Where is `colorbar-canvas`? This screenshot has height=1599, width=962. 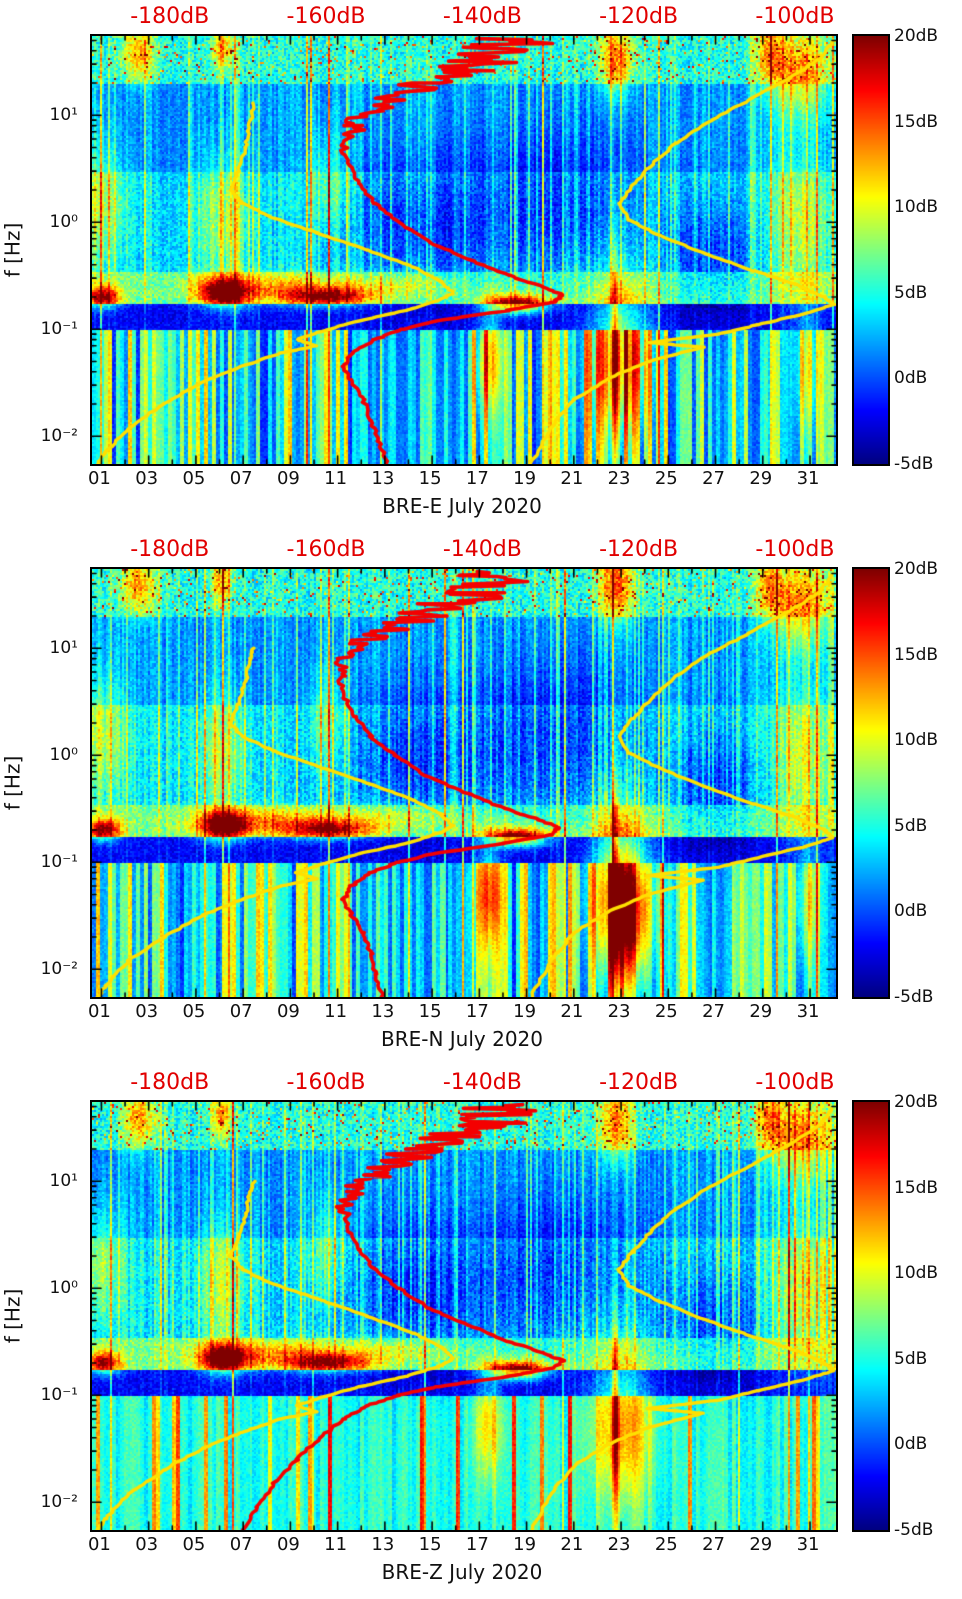
colorbar-canvas is located at coordinates (871, 783).